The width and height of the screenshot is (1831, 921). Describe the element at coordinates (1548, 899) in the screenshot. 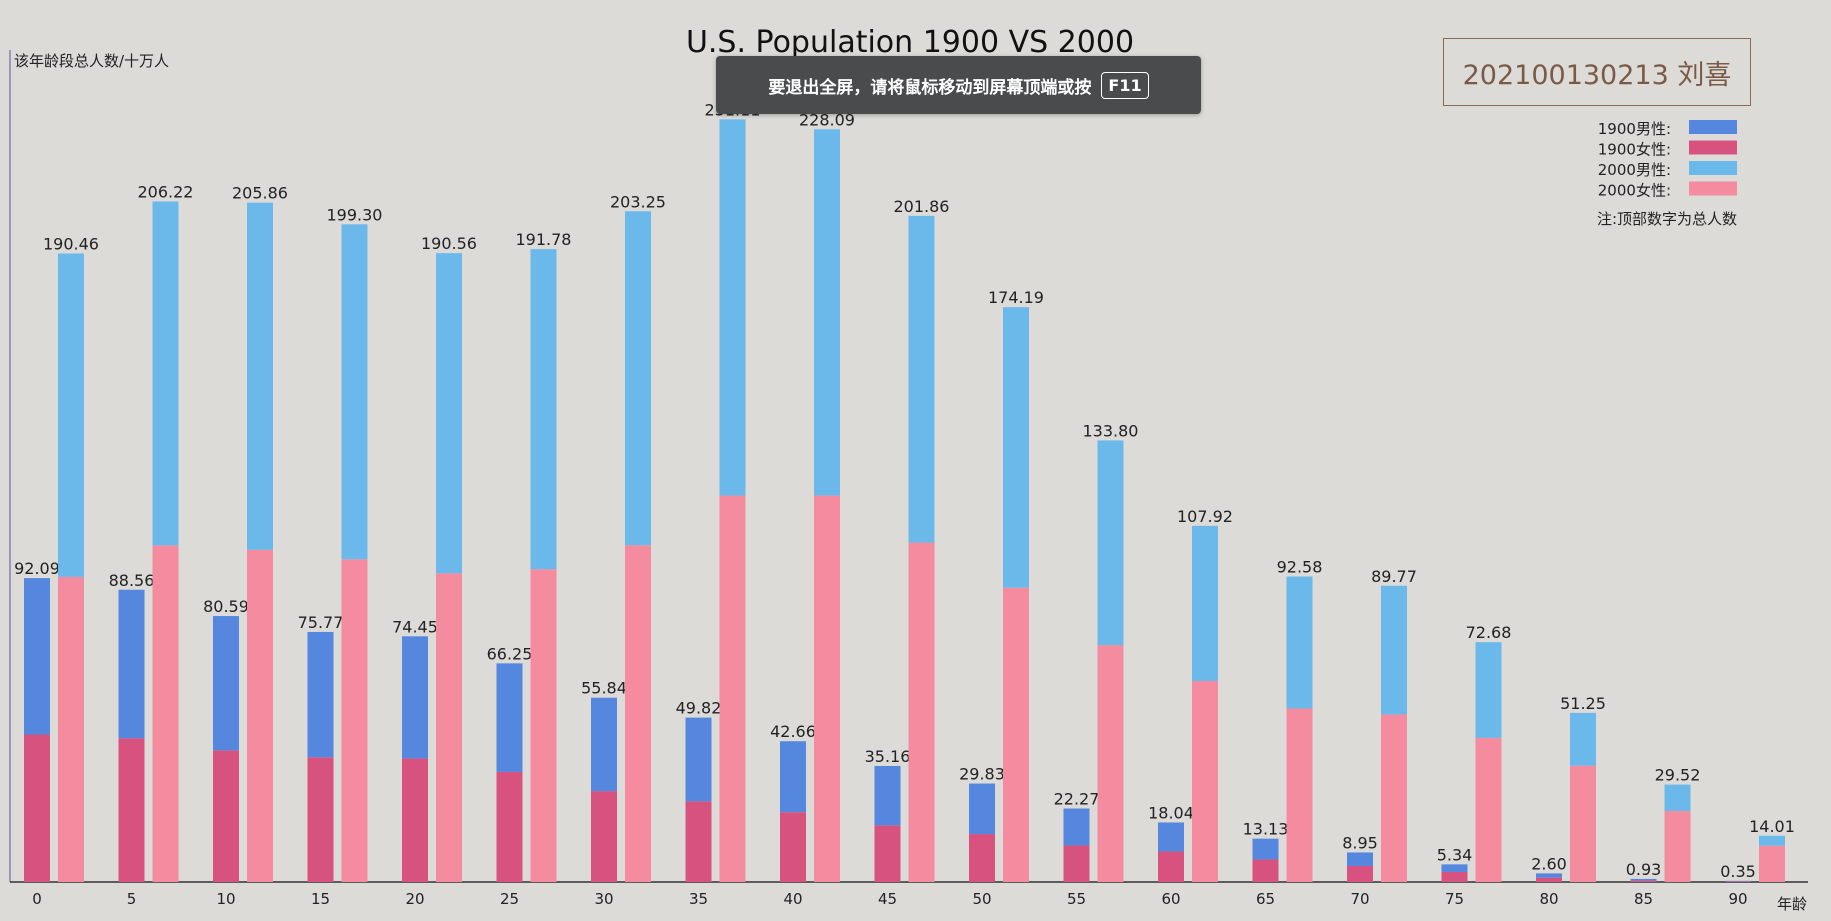

I see `x-tick-label: 80` at that location.